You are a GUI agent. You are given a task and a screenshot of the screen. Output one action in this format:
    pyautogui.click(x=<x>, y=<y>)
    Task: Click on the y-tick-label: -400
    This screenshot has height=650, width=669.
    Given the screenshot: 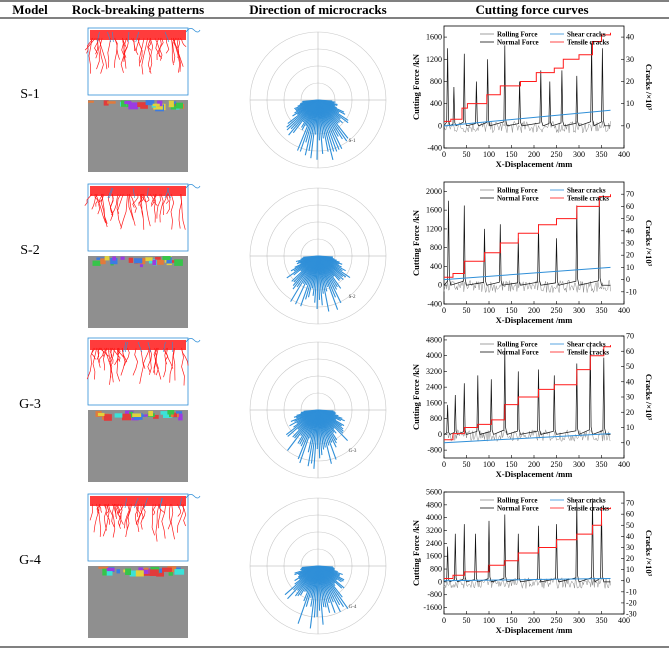 What is the action you would take?
    pyautogui.click(x=434, y=304)
    